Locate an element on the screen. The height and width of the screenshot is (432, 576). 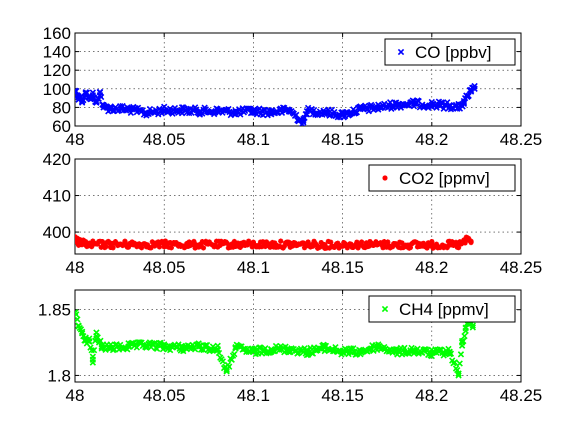
co-xtick-label: 48 is located at coordinates (75, 139).